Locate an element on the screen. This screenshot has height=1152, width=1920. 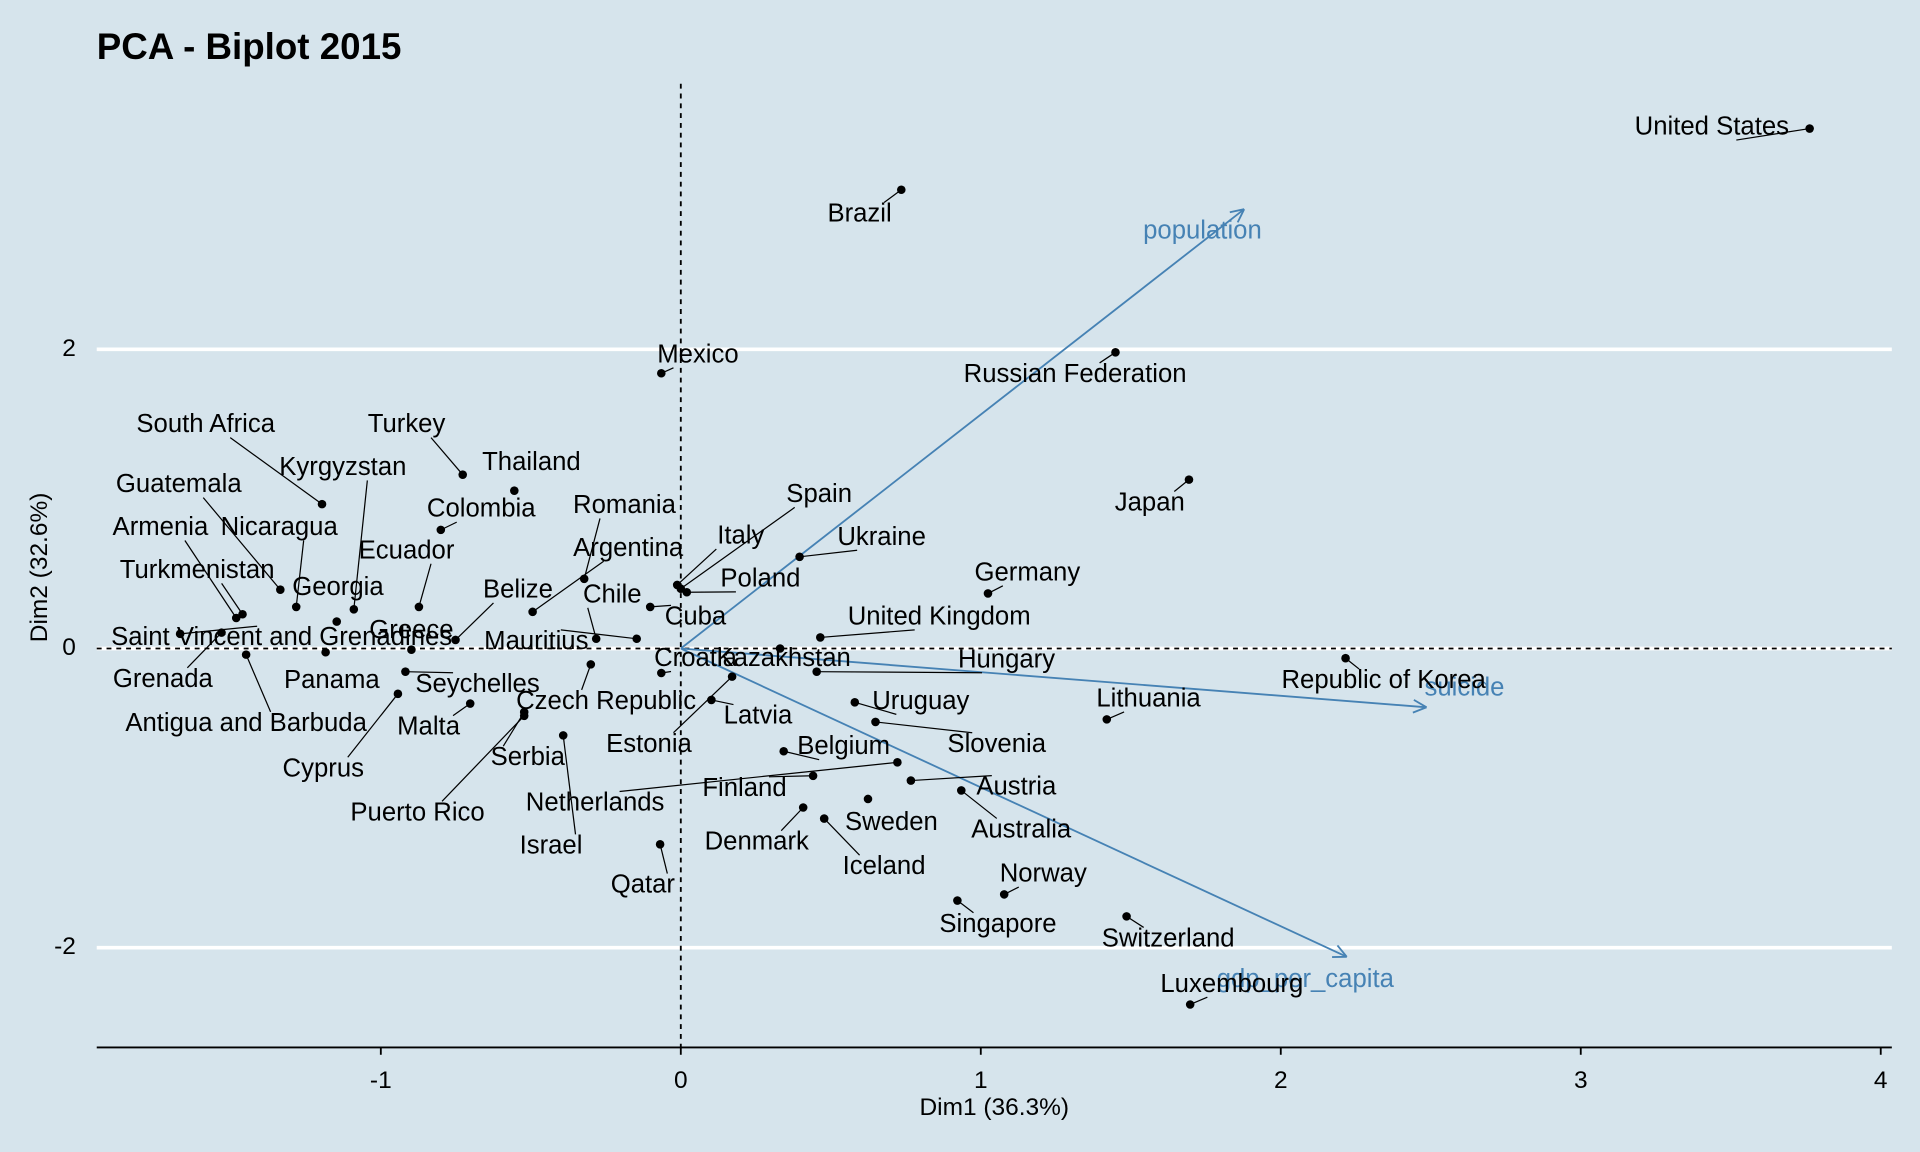
point-label: Ecuador is located at coordinates (407, 550).